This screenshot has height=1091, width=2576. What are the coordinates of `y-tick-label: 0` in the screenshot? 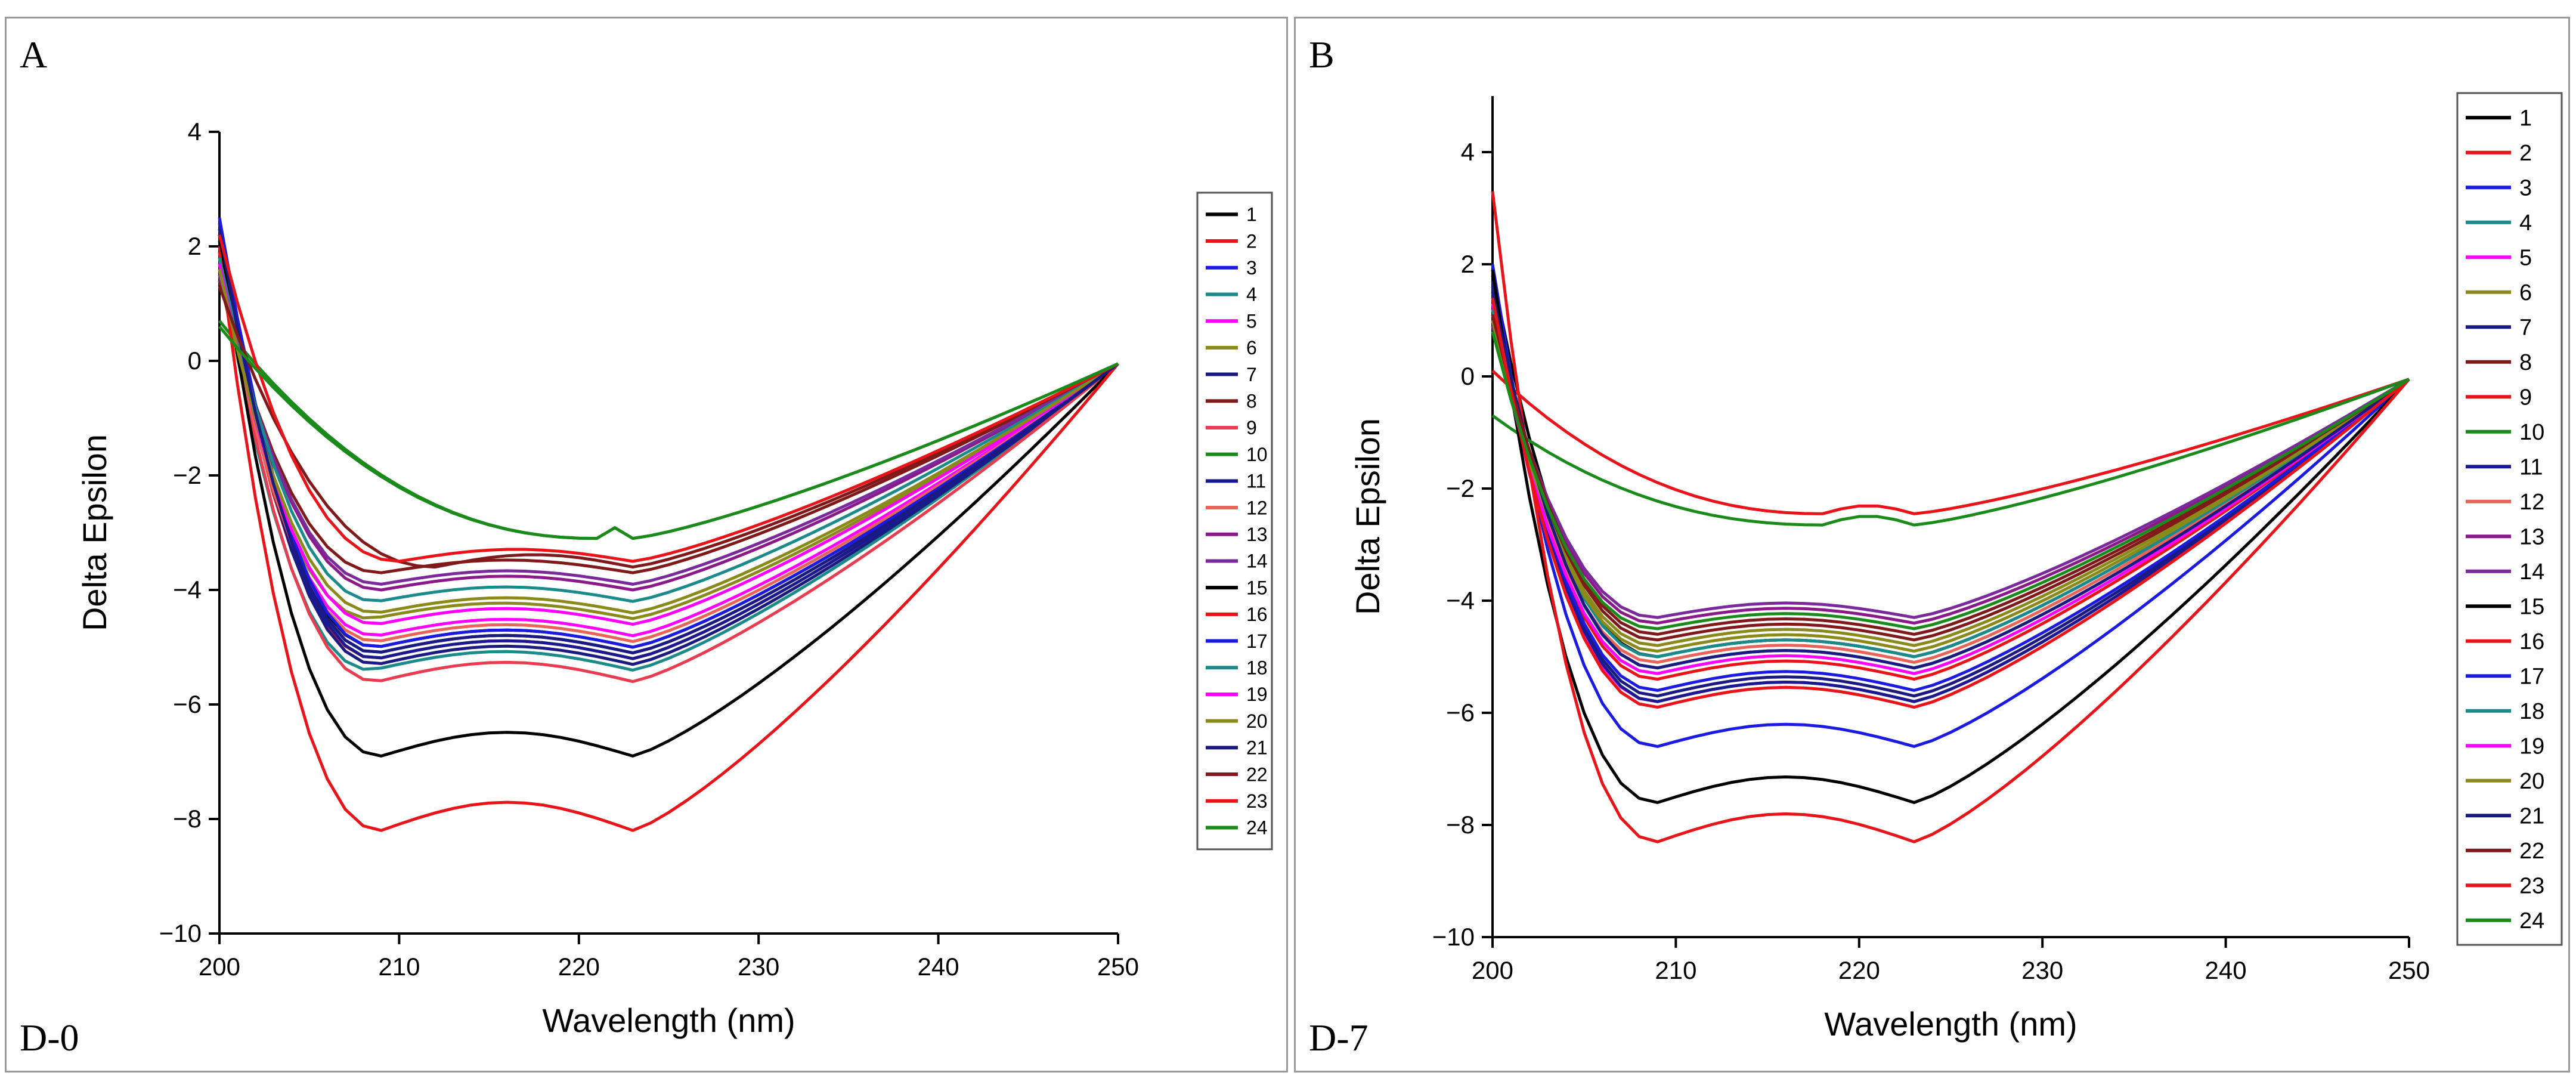 It's located at (195, 361).